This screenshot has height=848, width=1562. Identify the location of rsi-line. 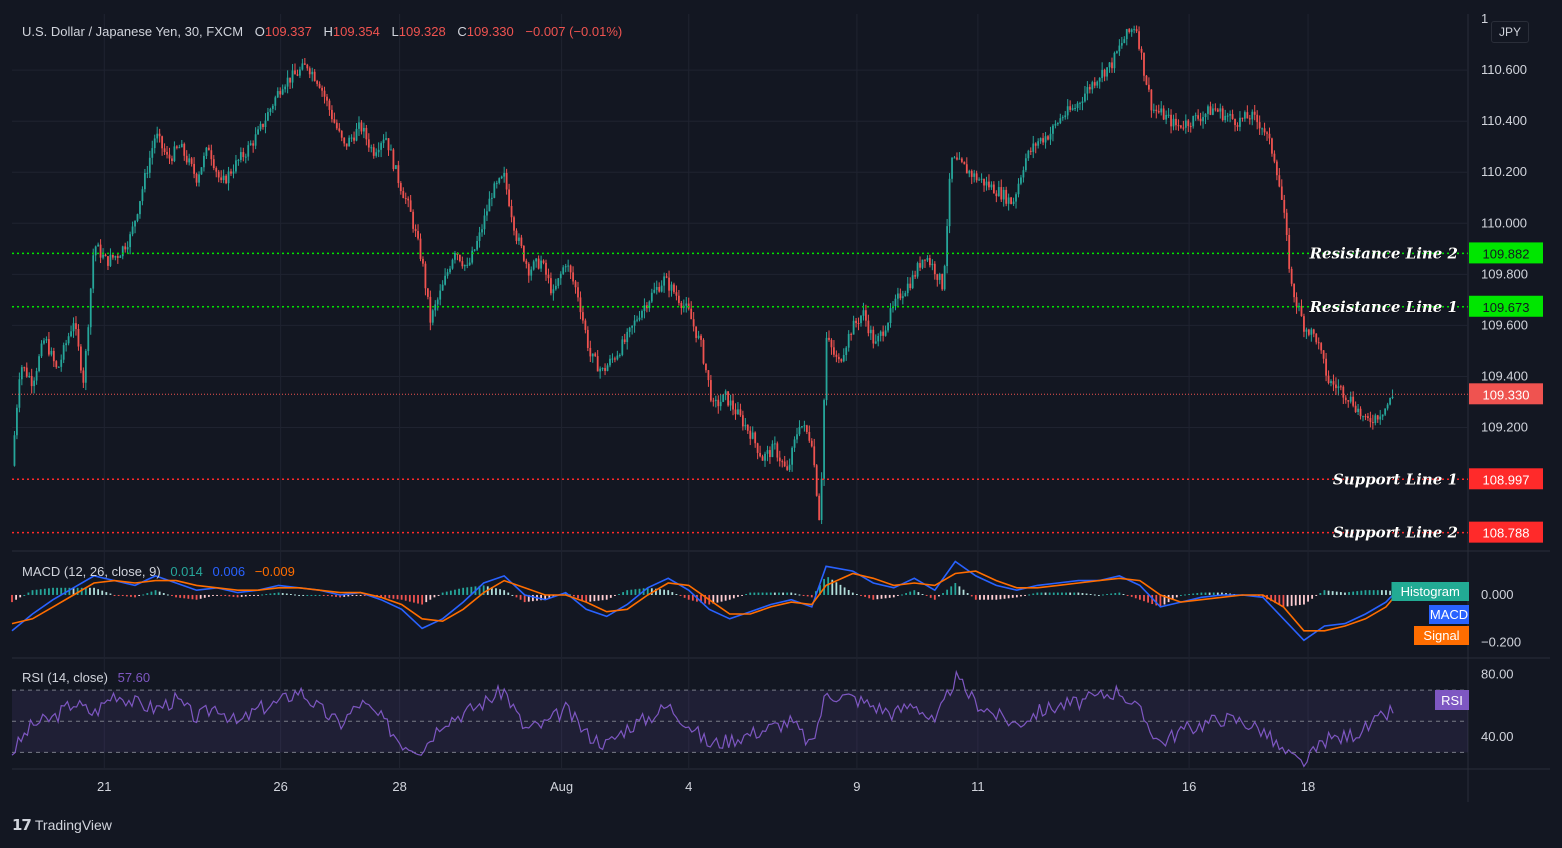
(702, 718).